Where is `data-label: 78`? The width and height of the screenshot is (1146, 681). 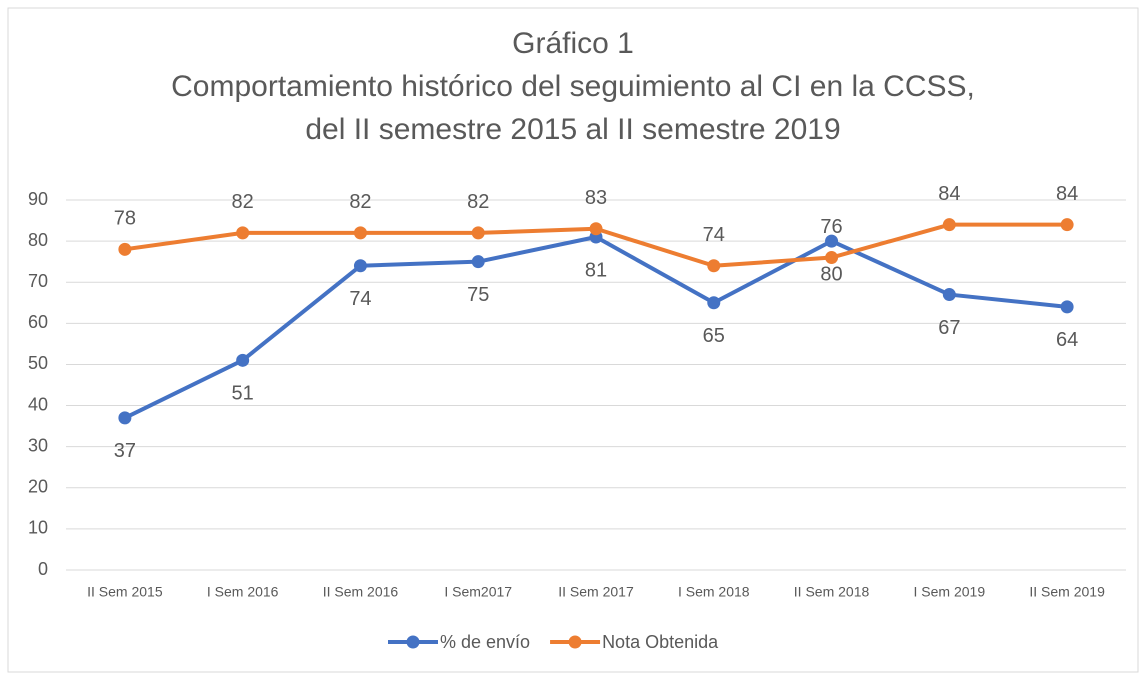
data-label: 78 is located at coordinates (125, 219).